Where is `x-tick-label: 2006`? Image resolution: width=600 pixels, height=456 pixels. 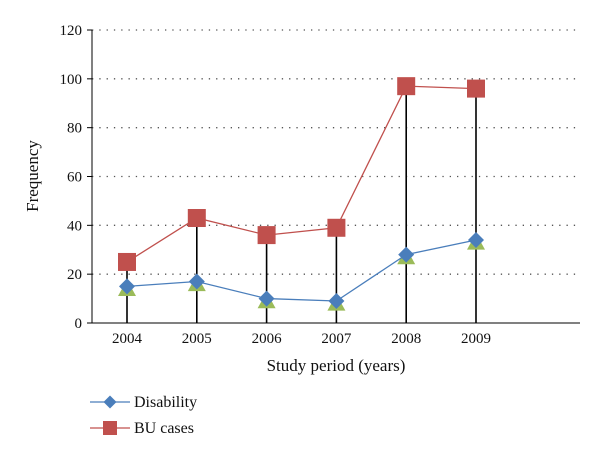 x-tick-label: 2006 is located at coordinates (267, 339).